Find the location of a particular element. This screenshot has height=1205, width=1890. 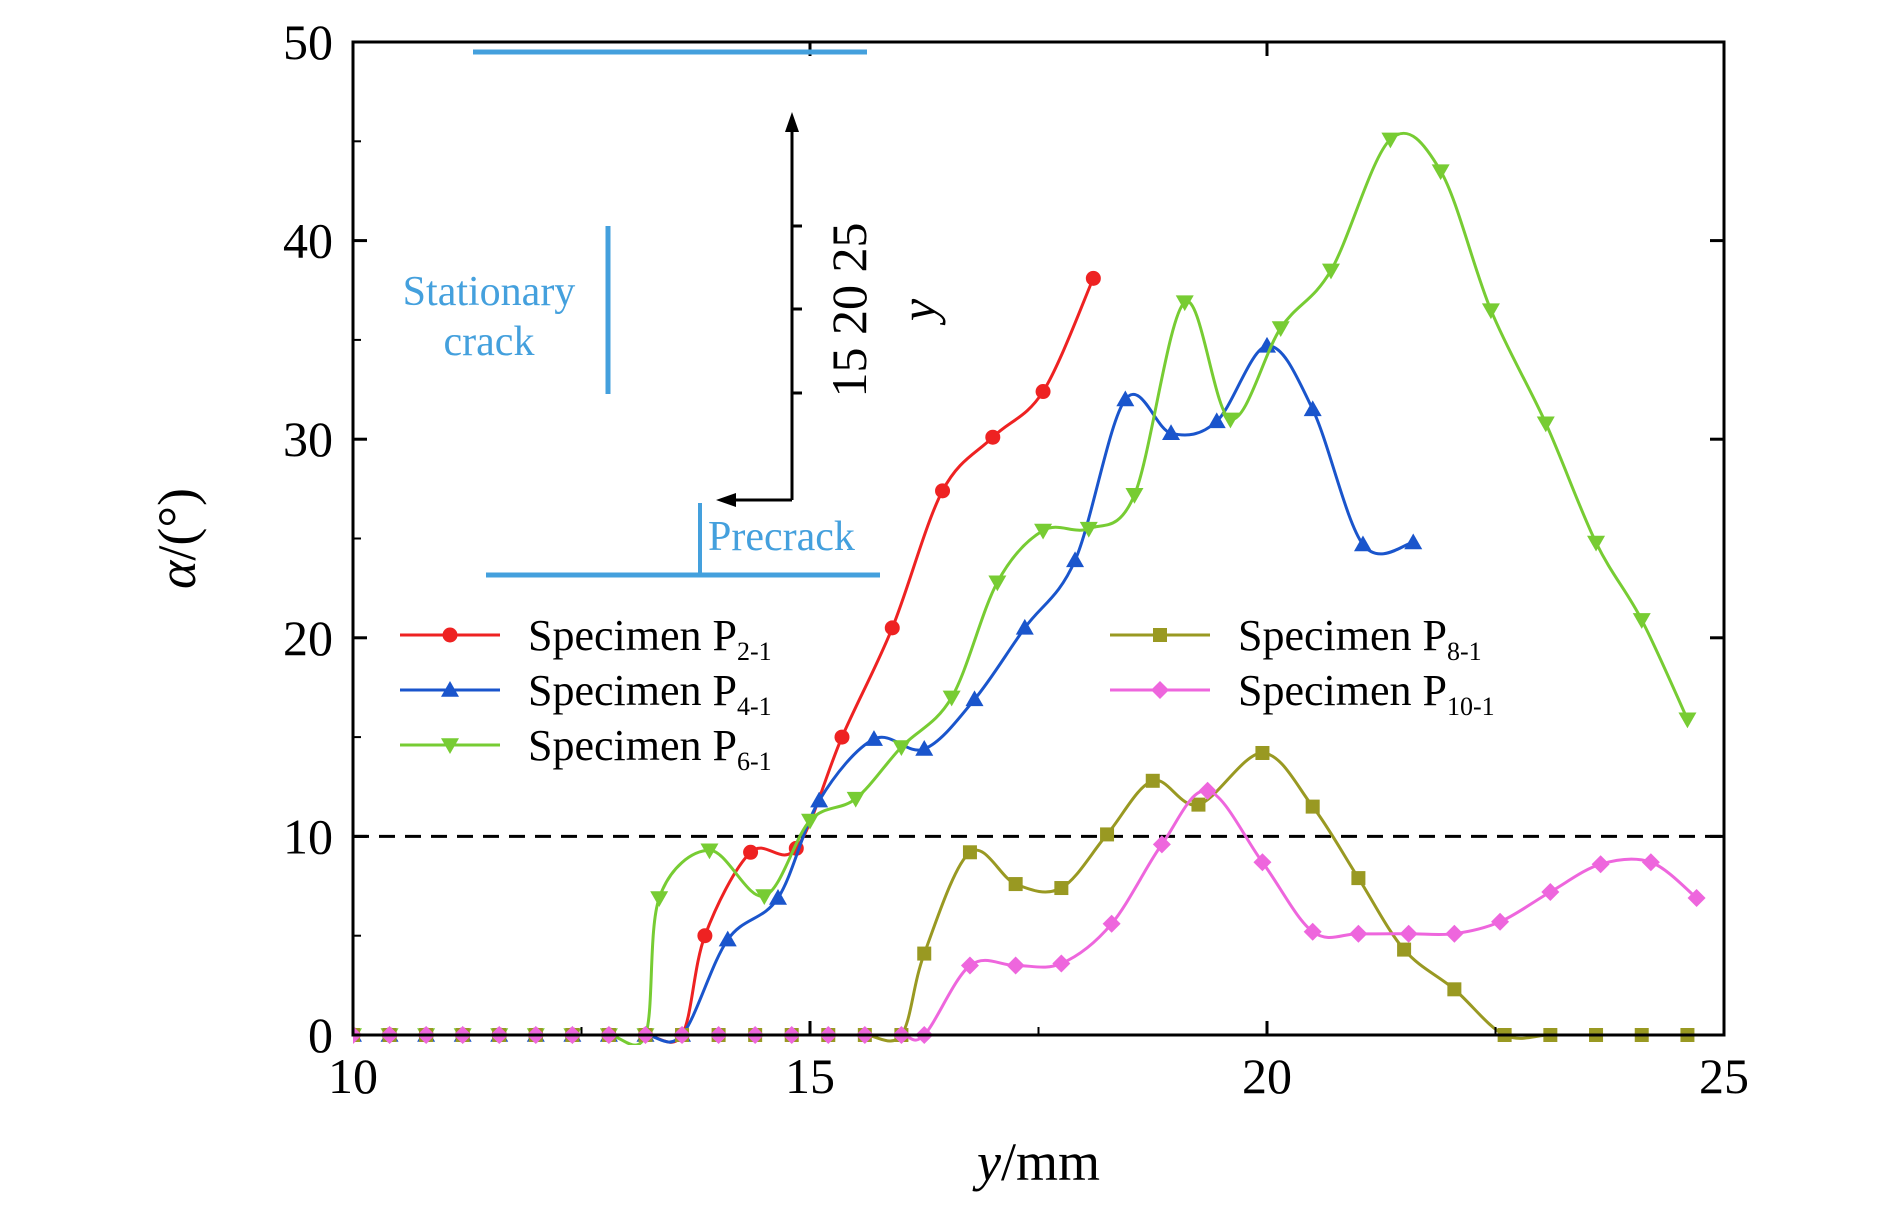

legend-label: Specimen P8-1 is located at coordinates (1360, 638).